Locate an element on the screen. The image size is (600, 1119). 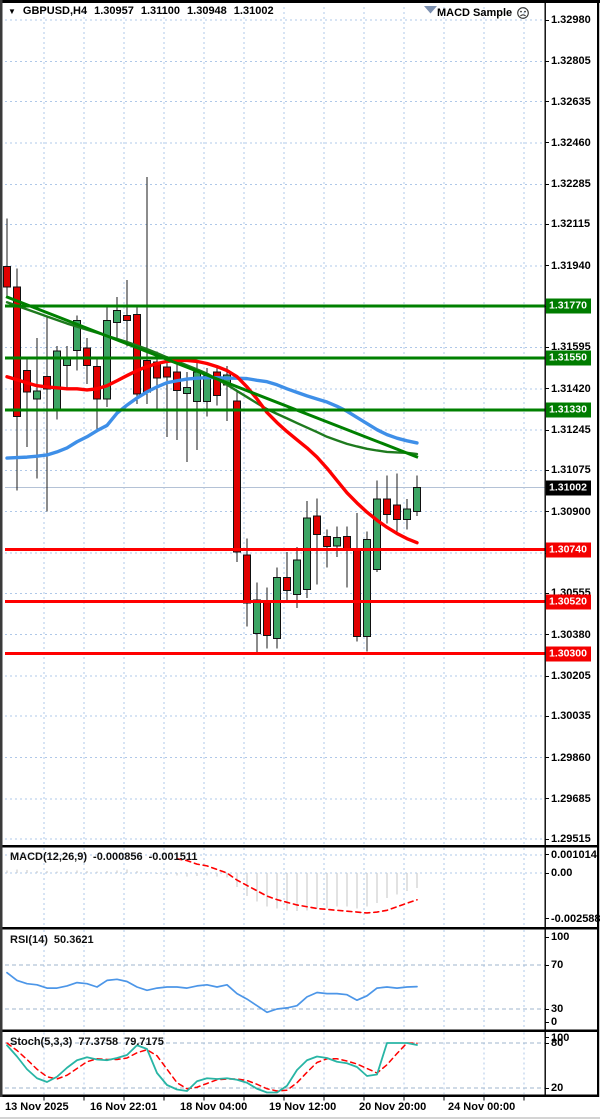
quote-close: 1.31002 is located at coordinates (253, 11).